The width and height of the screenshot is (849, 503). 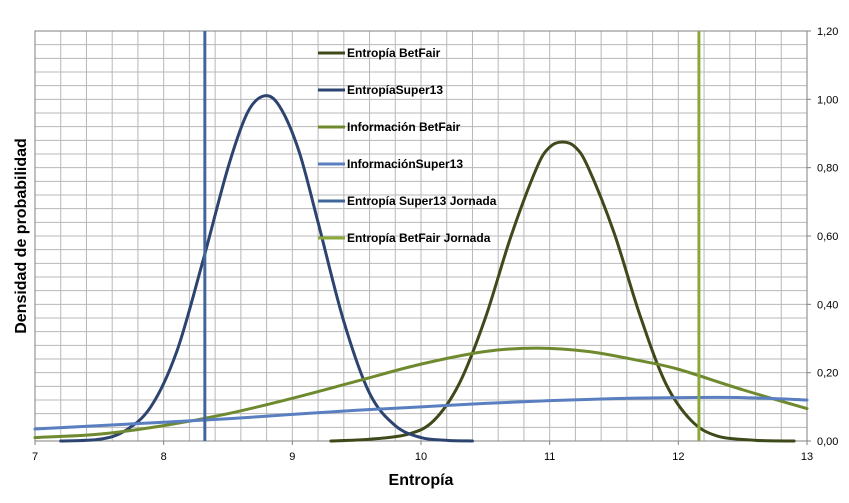 I want to click on y-axis-title: Densidad de probabilidad, so click(x=21, y=236).